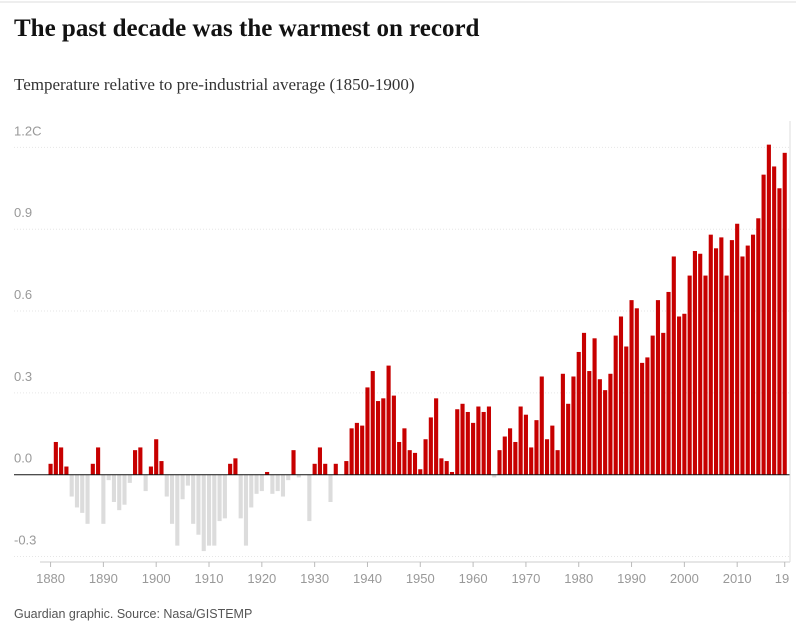 Image resolution: width=796 pixels, height=630 pixels. What do you see at coordinates (261, 578) in the screenshot?
I see `x-tick-label: 1920` at bounding box center [261, 578].